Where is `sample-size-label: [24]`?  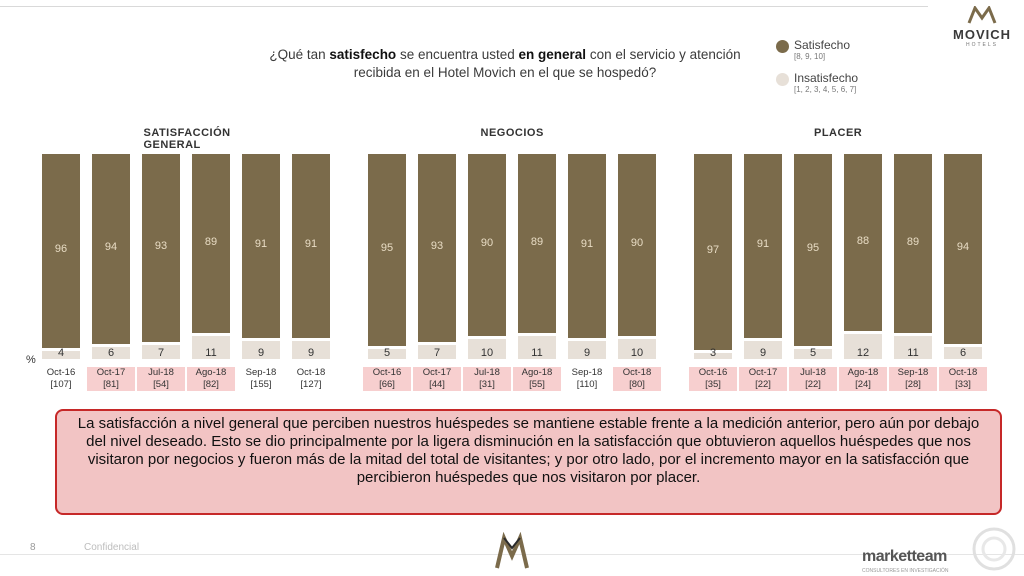 sample-size-label: [24] is located at coordinates (863, 384).